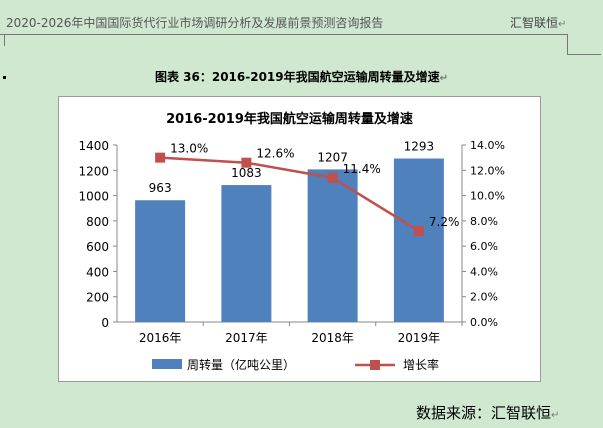  What do you see at coordinates (332, 338) in the screenshot?
I see `x-tick-label: 2018年` at bounding box center [332, 338].